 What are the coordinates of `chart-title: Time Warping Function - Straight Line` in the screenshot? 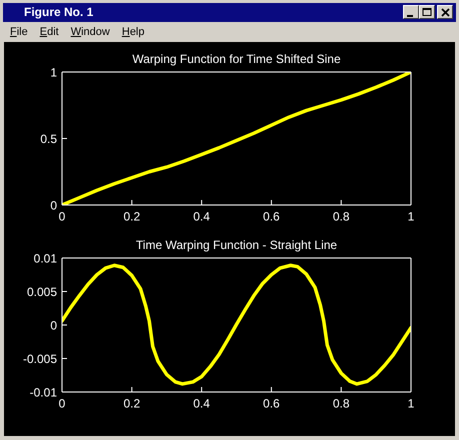 It's located at (236, 245).